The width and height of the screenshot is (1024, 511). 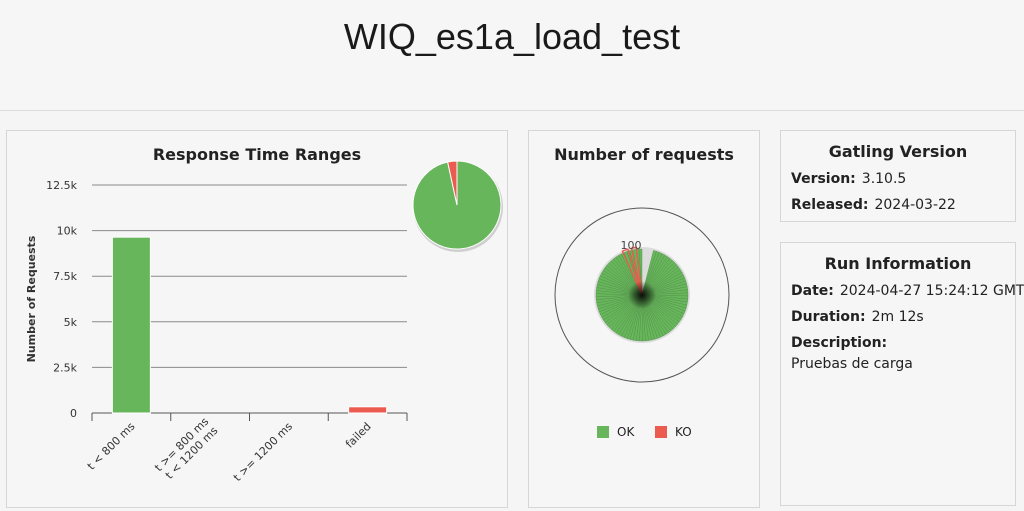 I want to click on released-row: Released: 2024-03-22, so click(x=873, y=205).